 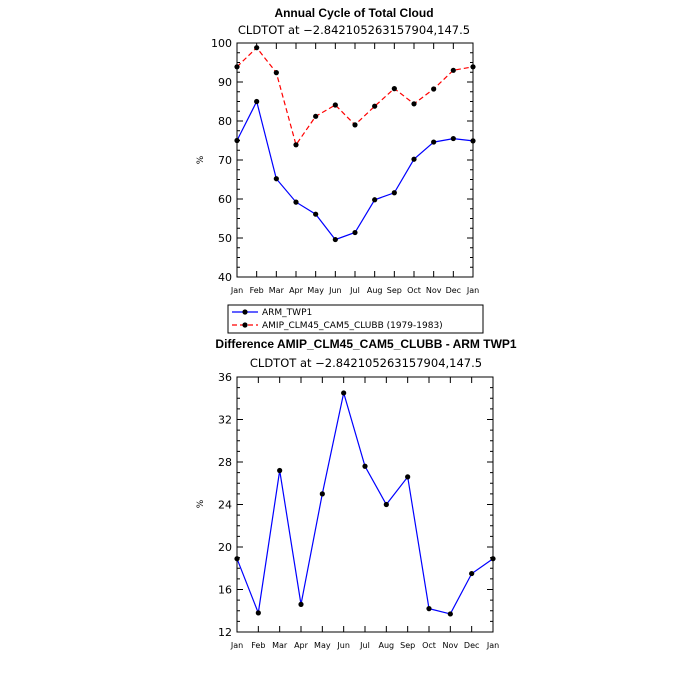 I want to click on y-tick-label: 28, so click(x=225, y=462).